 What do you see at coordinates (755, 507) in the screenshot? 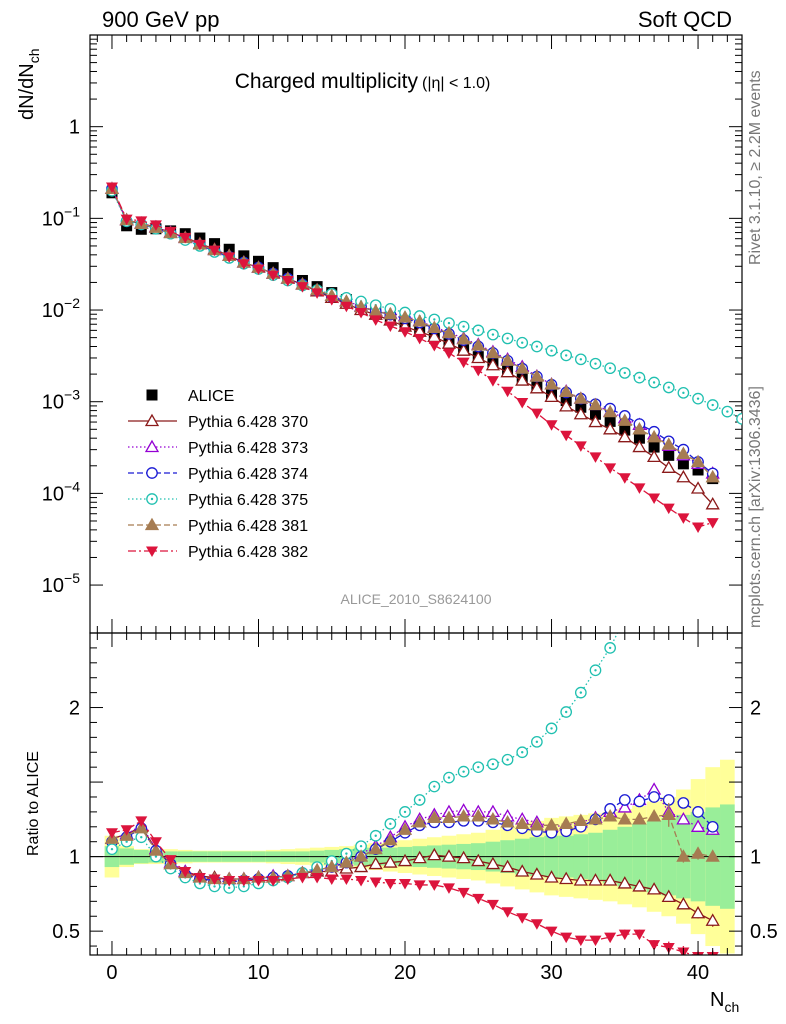
I see `side-note-bottom: mcplots.cern.ch [arXiv:1306.3436]` at bounding box center [755, 507].